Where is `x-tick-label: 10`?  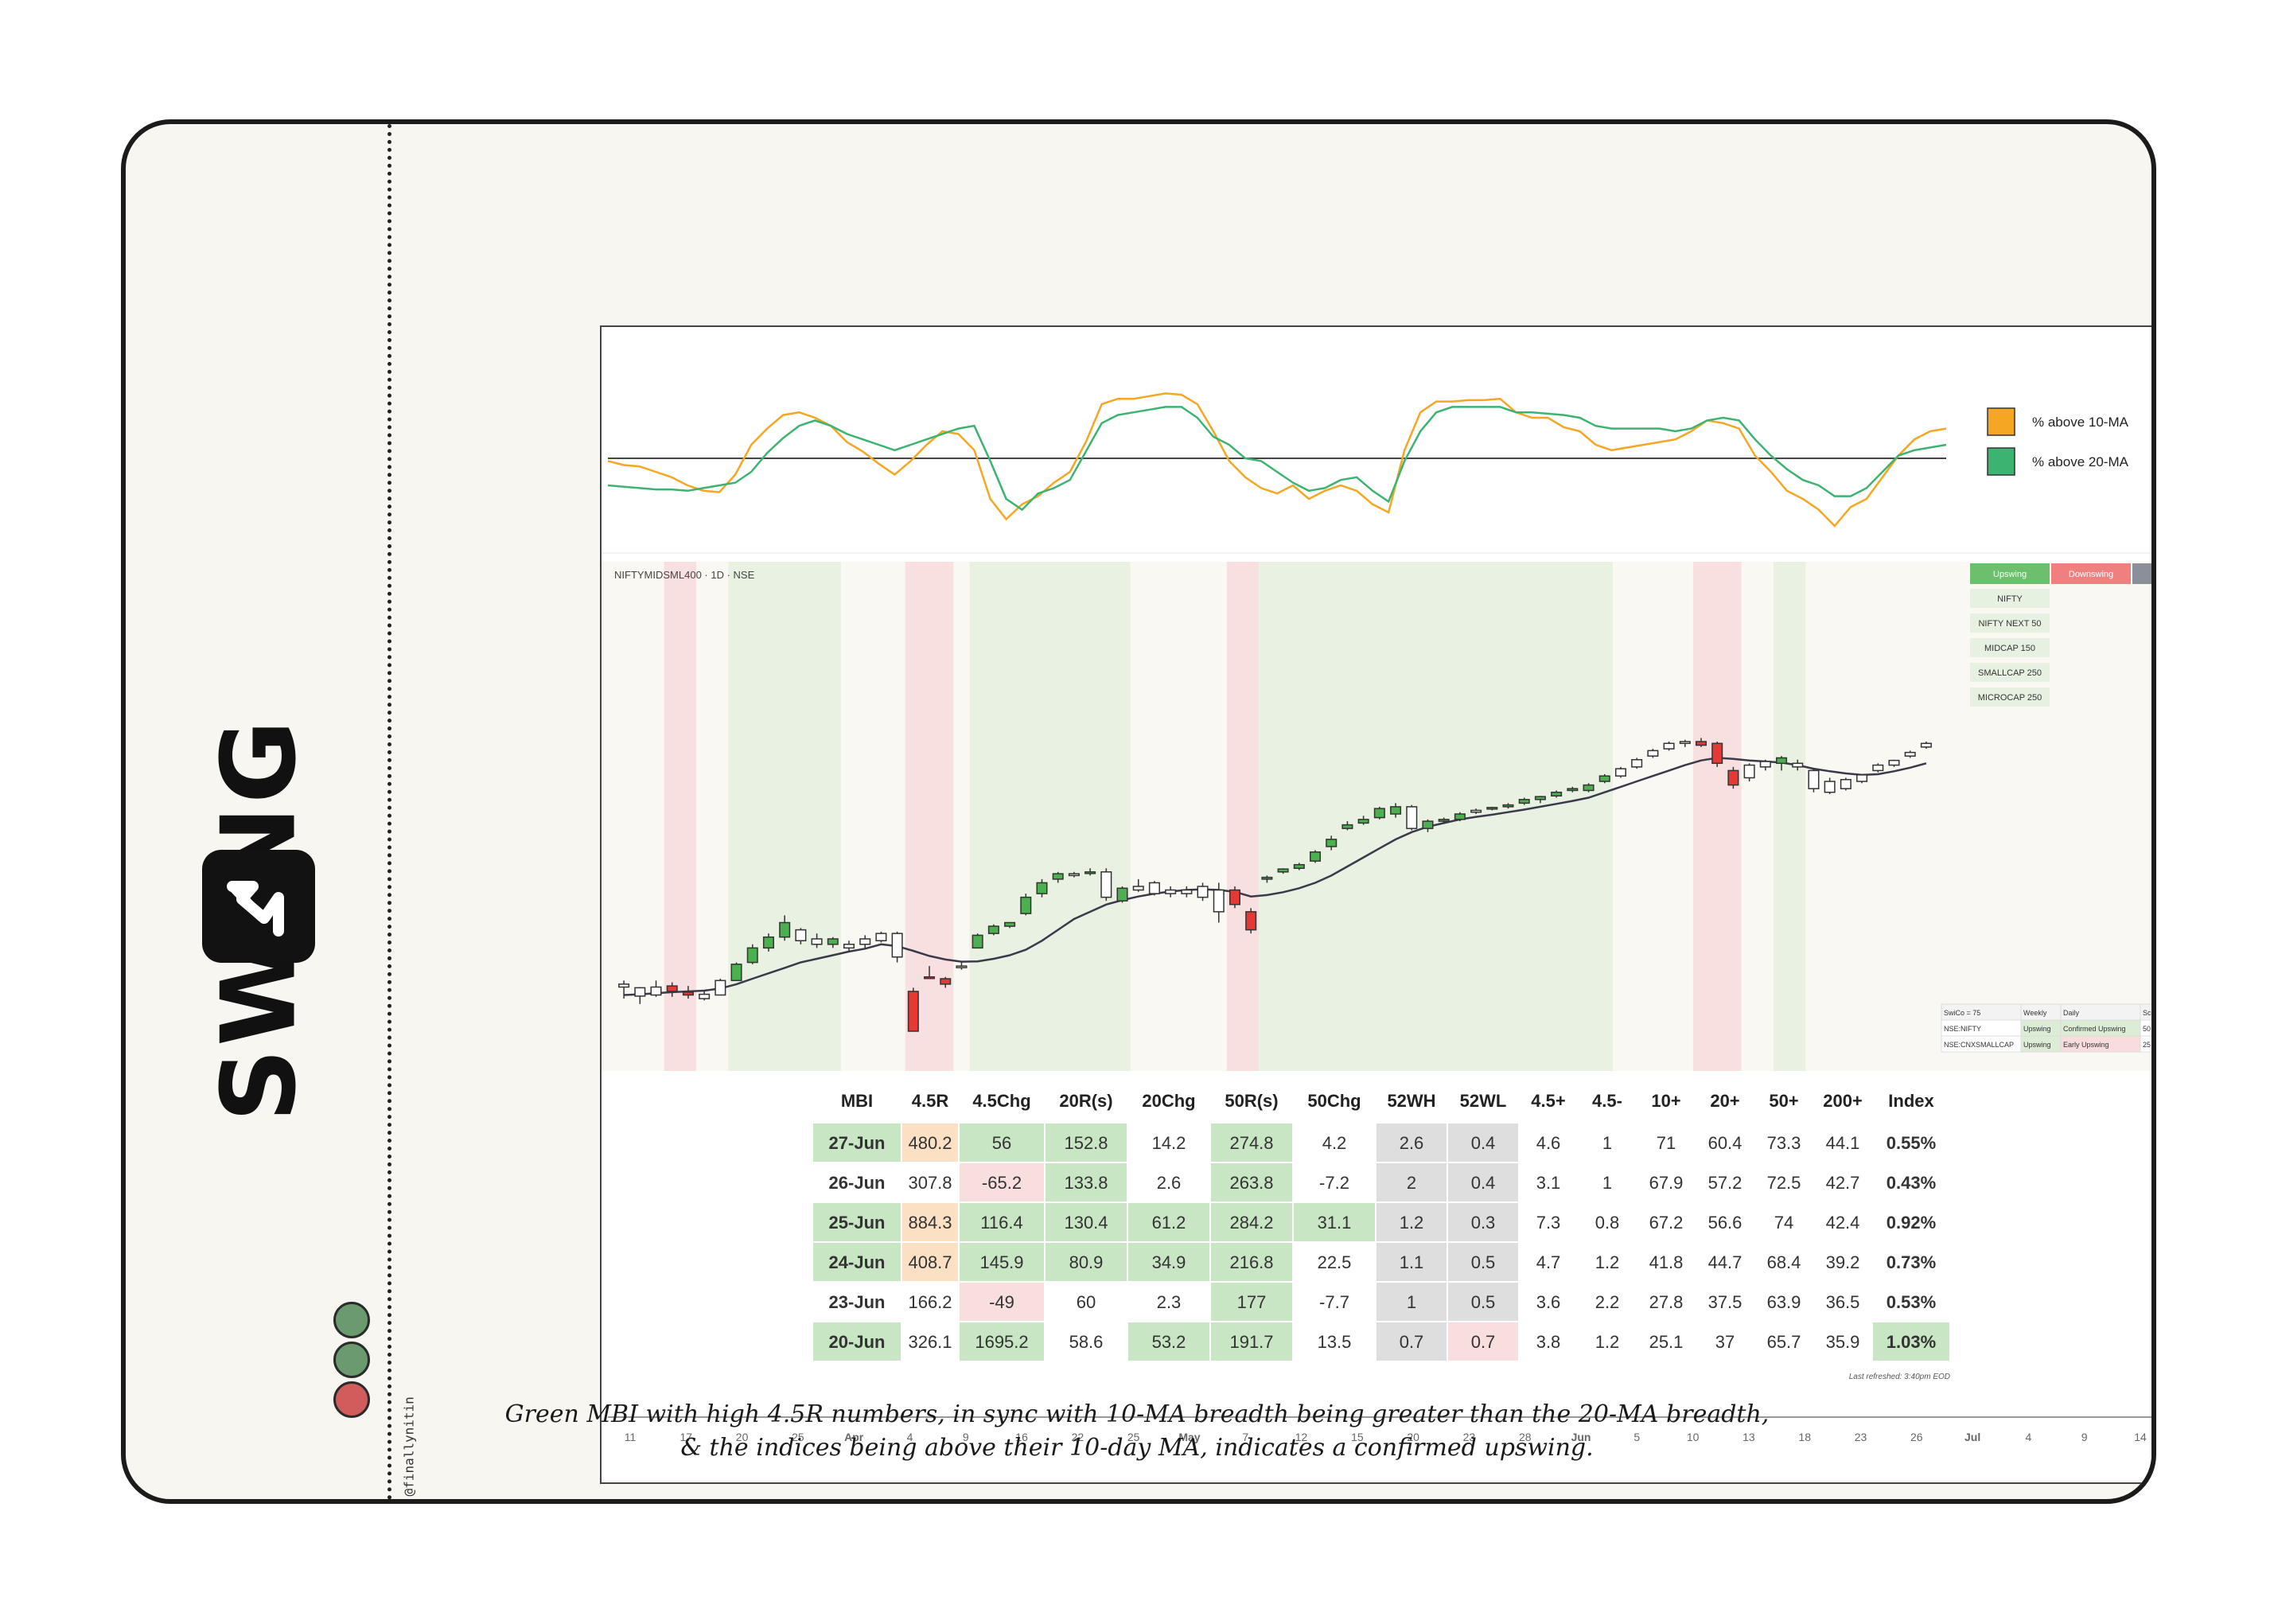
x-tick-label: 10 is located at coordinates (1693, 1437).